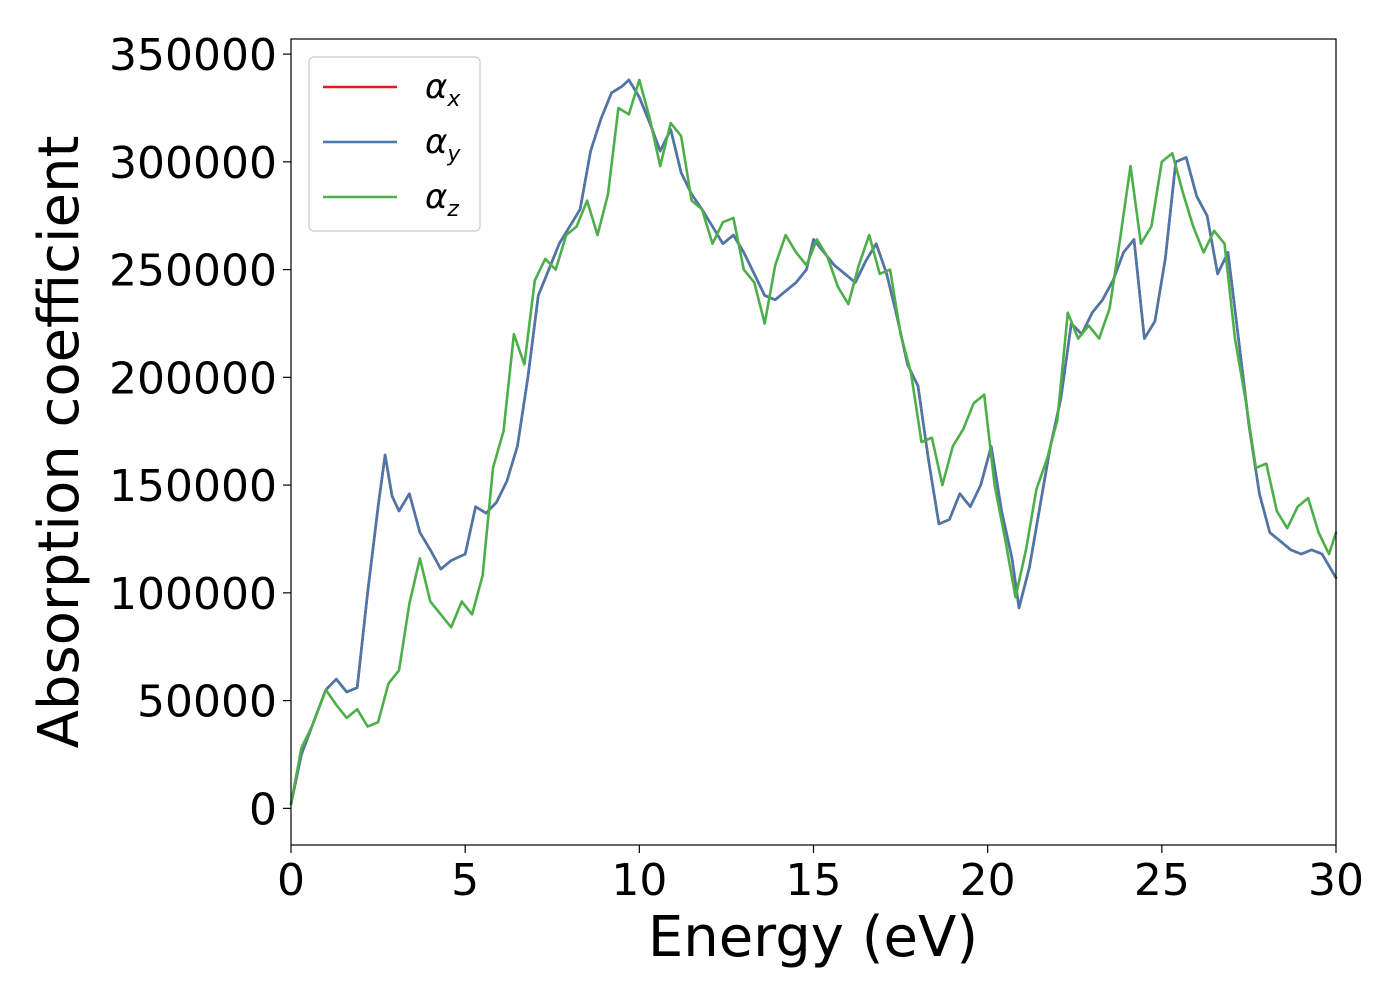 The width and height of the screenshot is (1400, 1000). What do you see at coordinates (813, 937) in the screenshot?
I see `x-axis-label: Energy (eV)` at bounding box center [813, 937].